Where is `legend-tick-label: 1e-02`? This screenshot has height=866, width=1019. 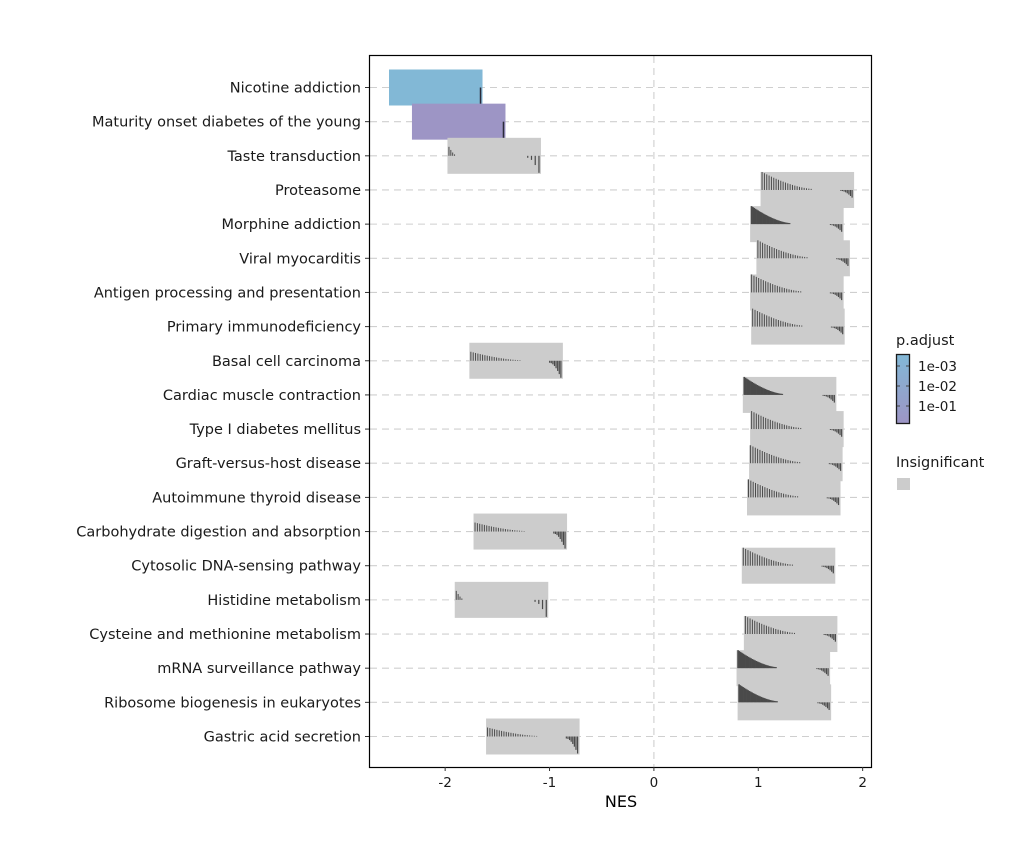 legend-tick-label: 1e-02 is located at coordinates (937, 387).